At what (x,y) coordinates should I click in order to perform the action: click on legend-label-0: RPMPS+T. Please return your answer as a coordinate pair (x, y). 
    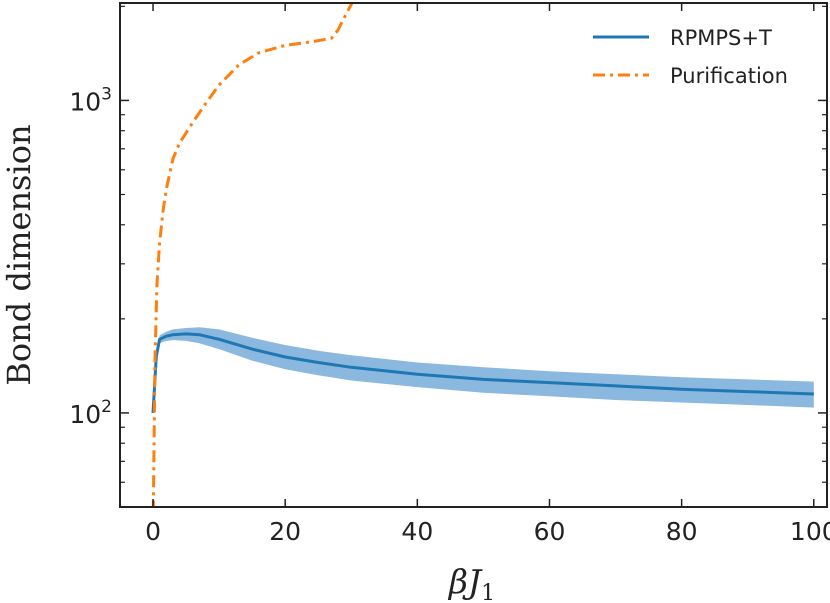
    Looking at the image, I should click on (721, 38).